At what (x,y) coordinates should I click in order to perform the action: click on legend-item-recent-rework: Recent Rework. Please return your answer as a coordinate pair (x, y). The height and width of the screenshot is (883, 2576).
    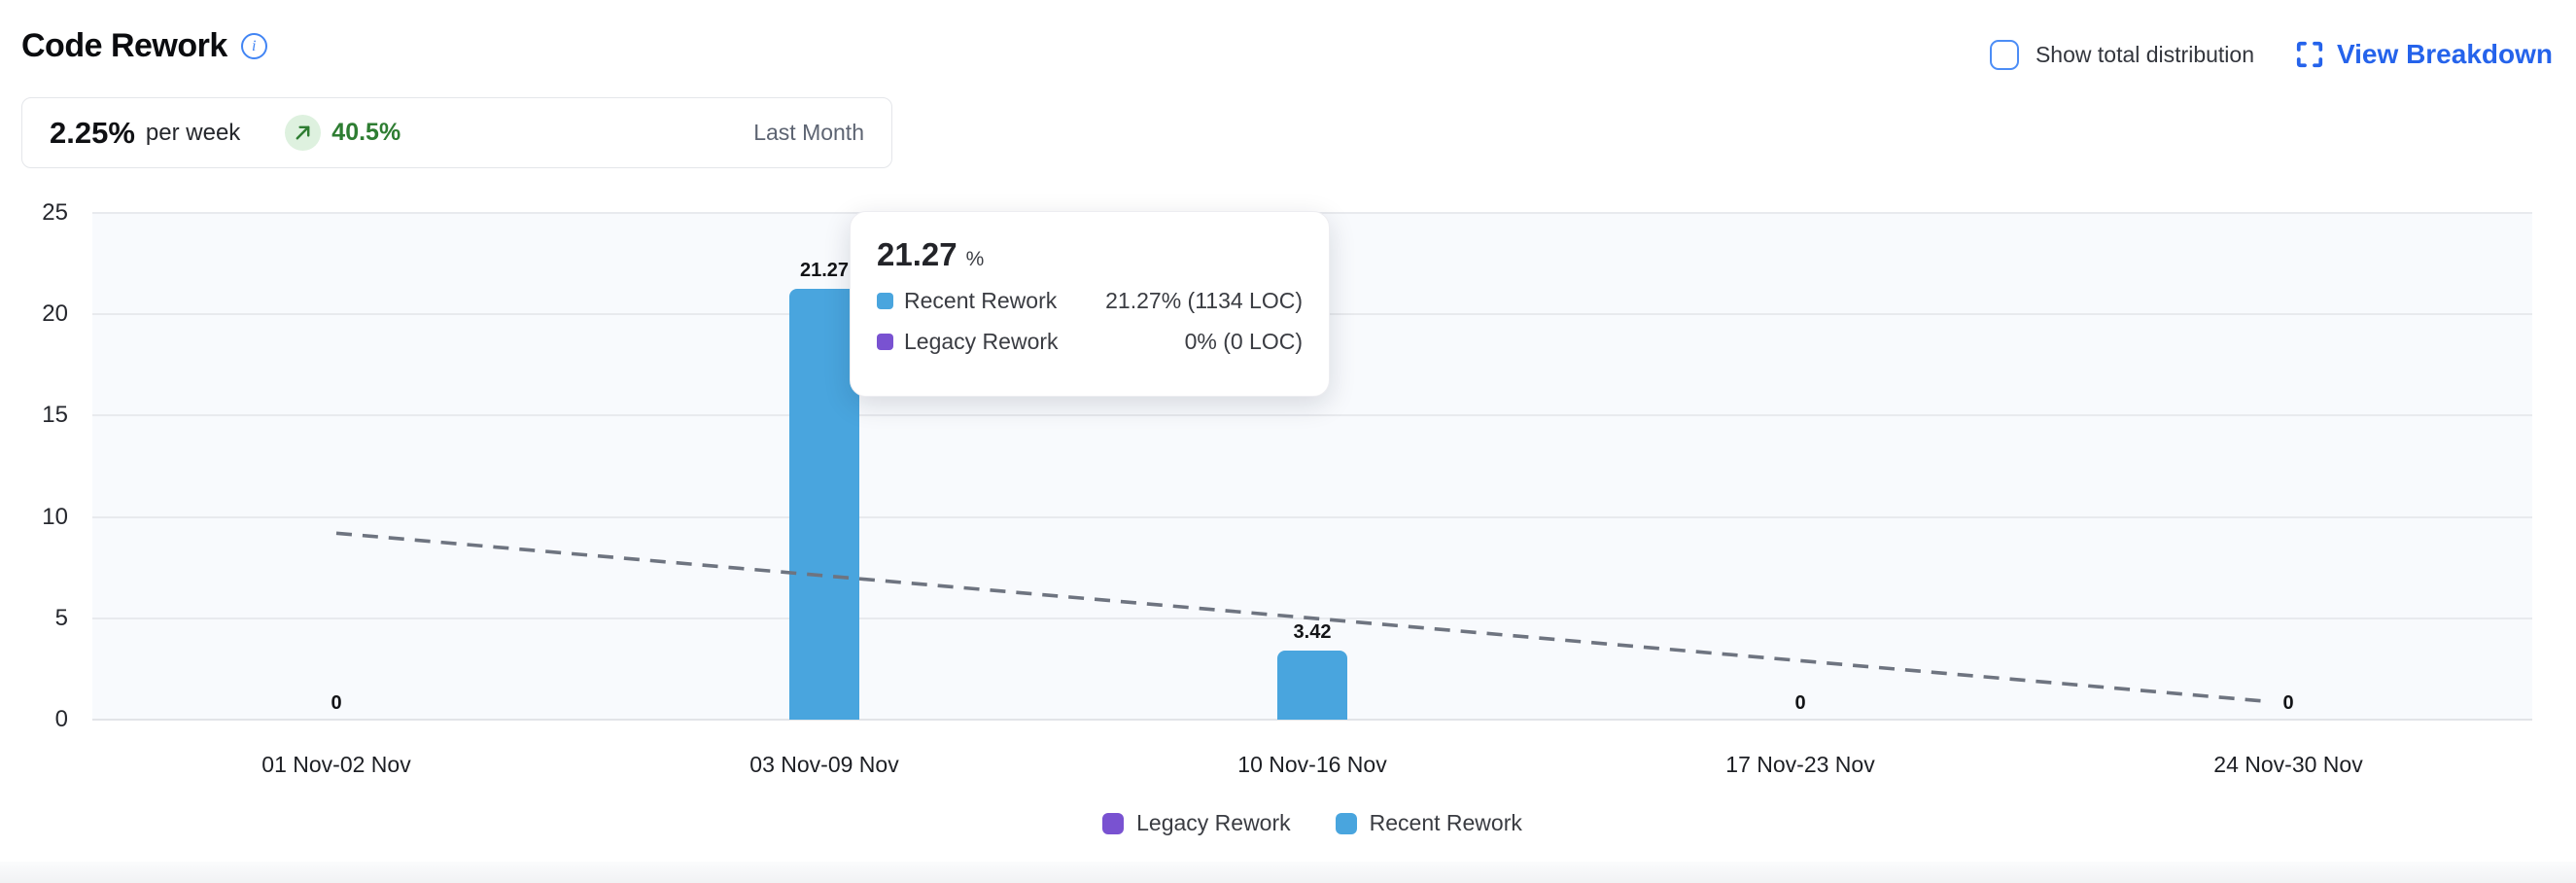
    Looking at the image, I should click on (1428, 823).